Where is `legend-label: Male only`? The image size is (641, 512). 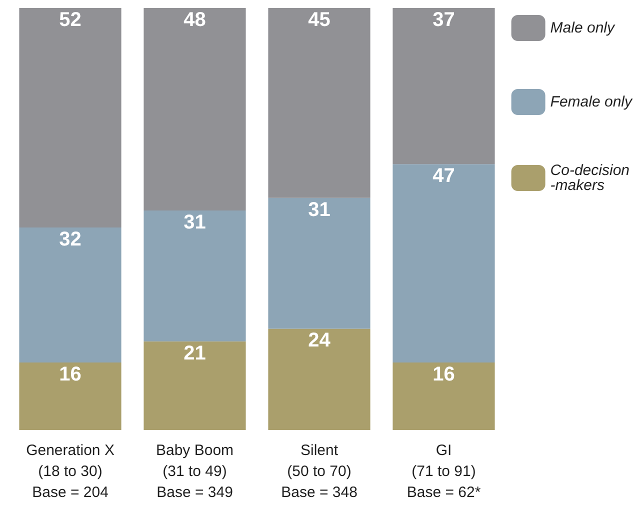 legend-label: Male only is located at coordinates (583, 28).